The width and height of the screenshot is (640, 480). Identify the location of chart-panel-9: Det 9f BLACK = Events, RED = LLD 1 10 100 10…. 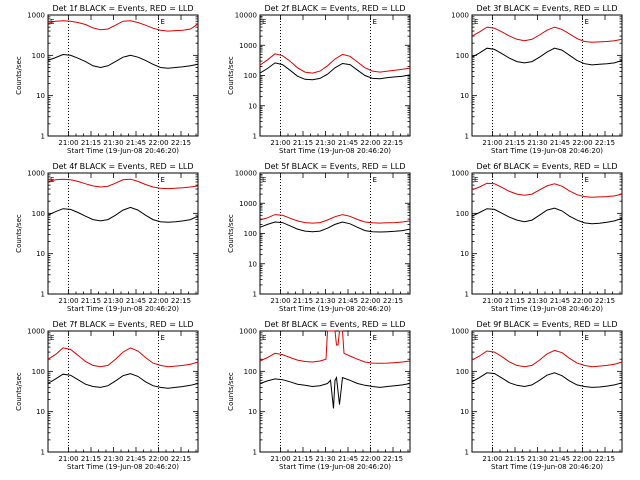
(537, 395).